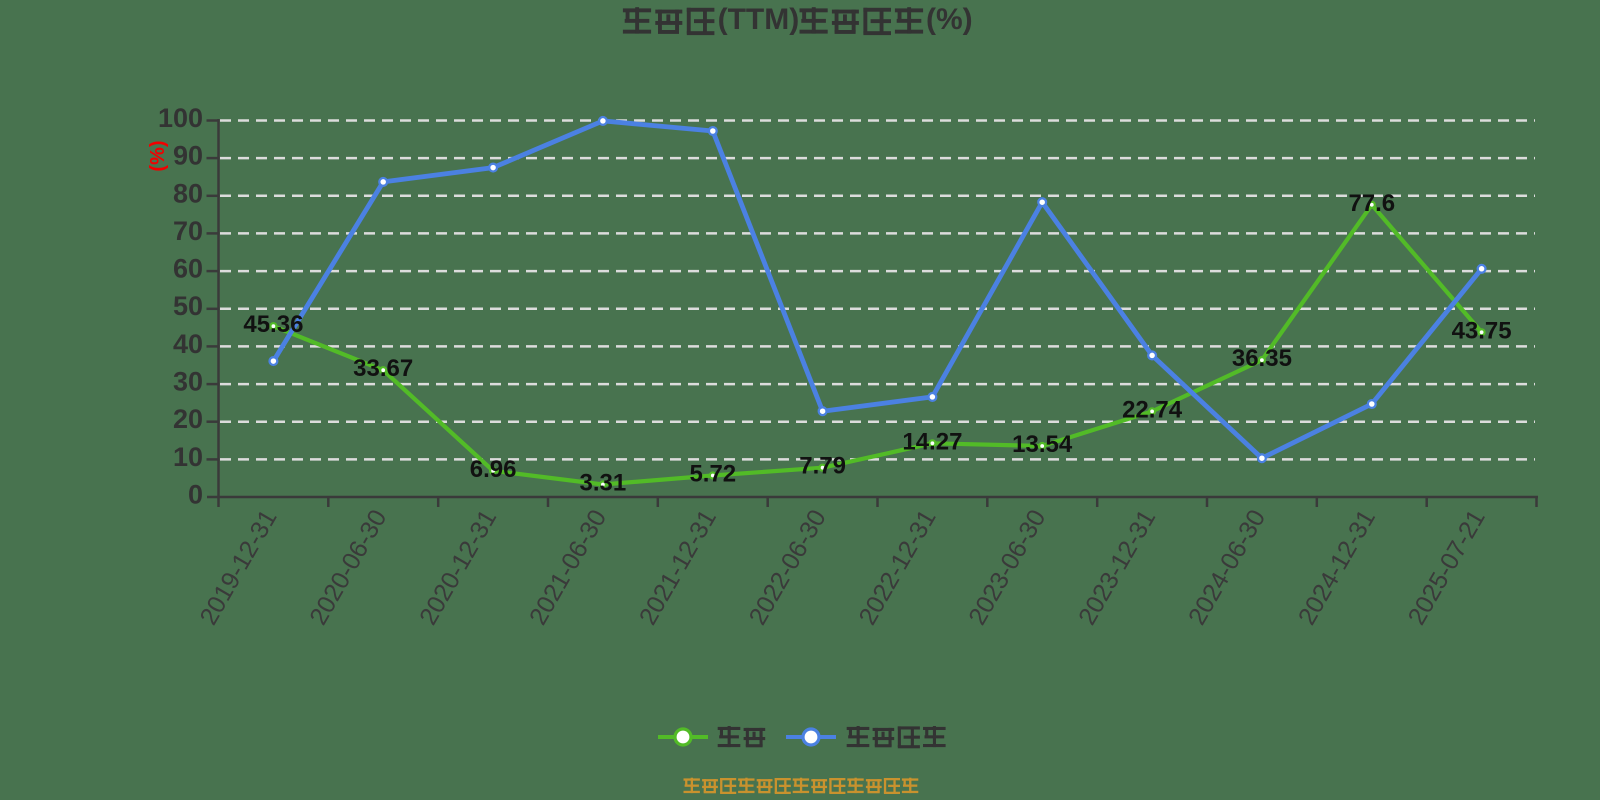  Describe the element at coordinates (188, 382) in the screenshot. I see `svg-text: 30` at that location.